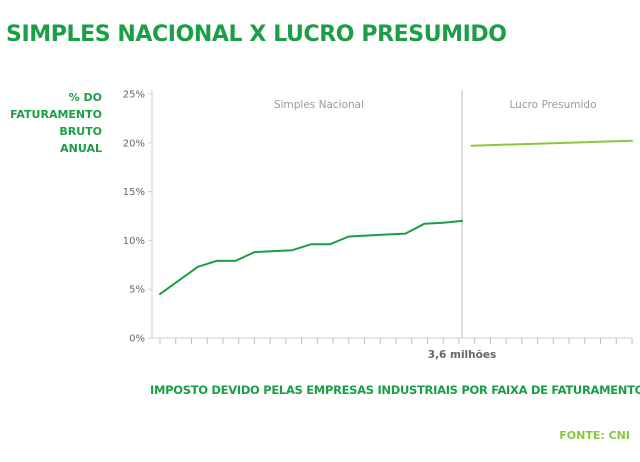 The image size is (640, 462). Describe the element at coordinates (137, 339) in the screenshot. I see `y-tick-label: 0%` at that location.